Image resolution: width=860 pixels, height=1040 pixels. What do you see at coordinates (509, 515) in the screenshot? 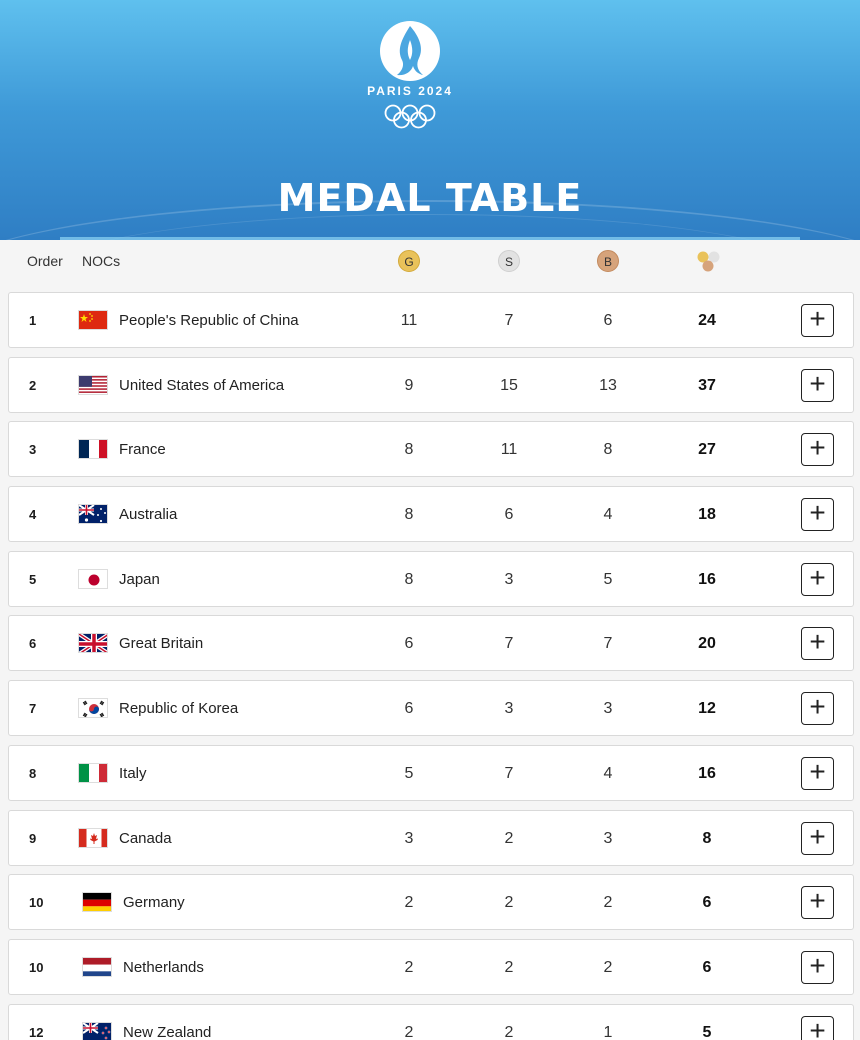
I see `silver-count: 6` at bounding box center [509, 515].